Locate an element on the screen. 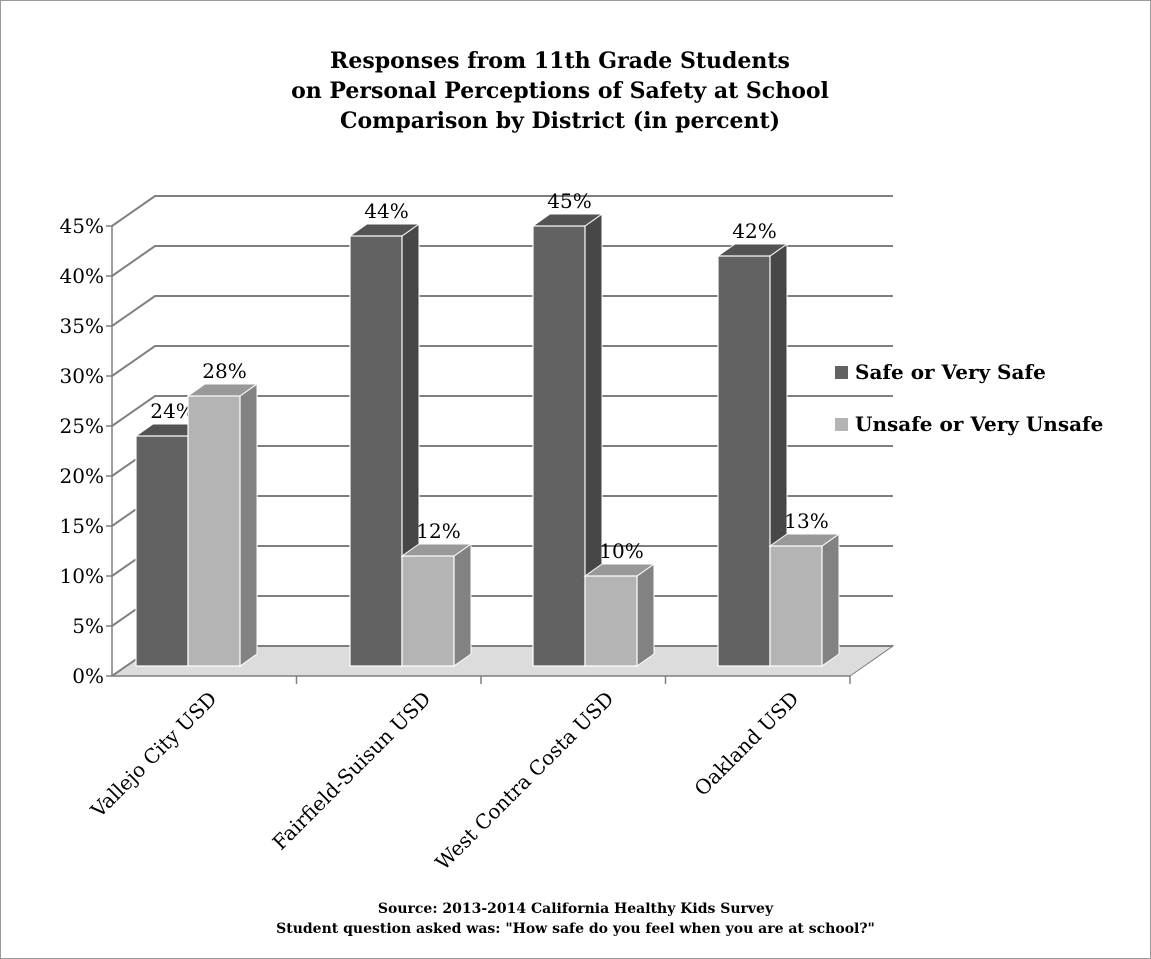  legend-item-unsafe: Unsafe or Very Unsafe is located at coordinates (969, 424).